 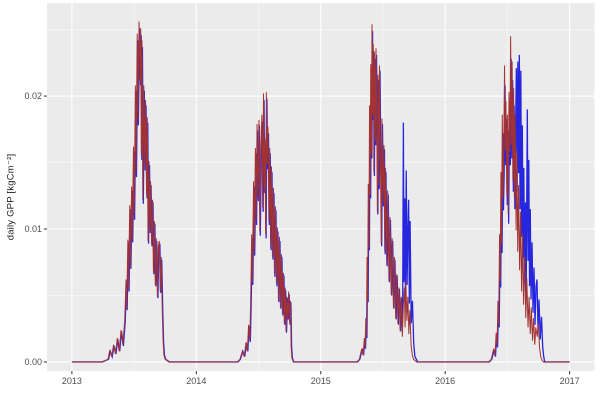 I want to click on y-tick-label: 0.01, so click(x=33, y=229).